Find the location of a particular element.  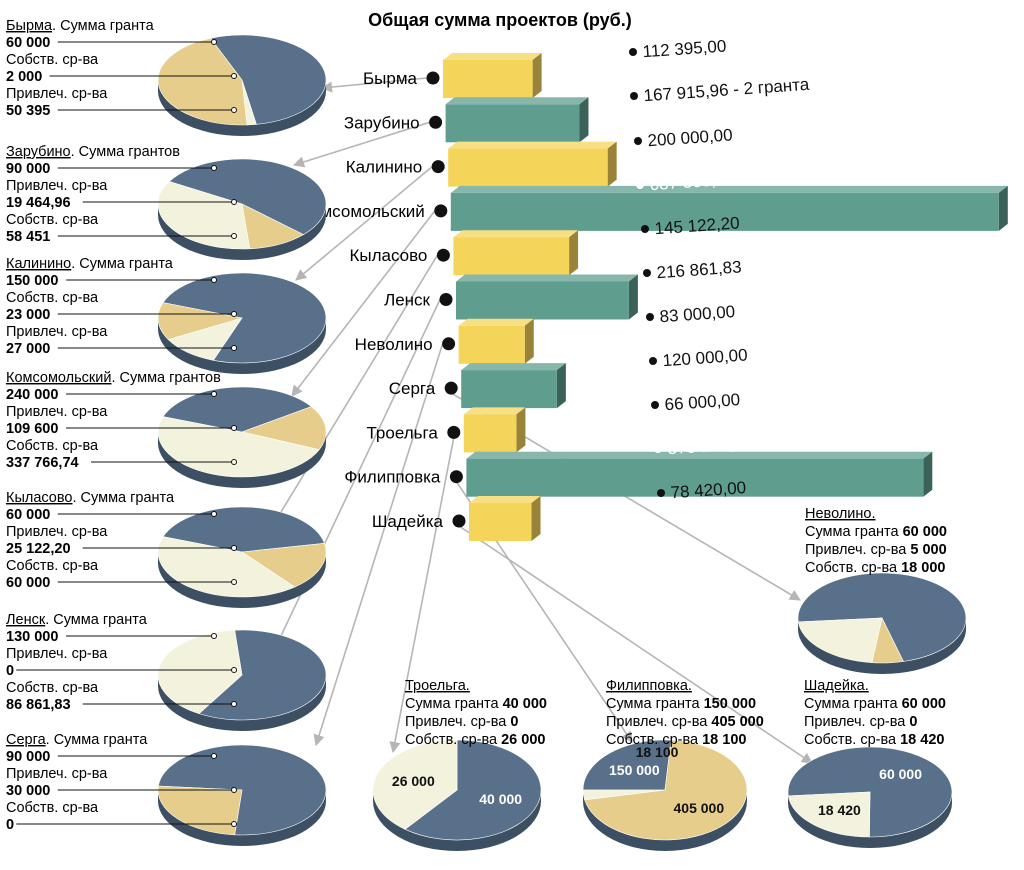

pie-inner-label: 60 000 is located at coordinates (900, 774).